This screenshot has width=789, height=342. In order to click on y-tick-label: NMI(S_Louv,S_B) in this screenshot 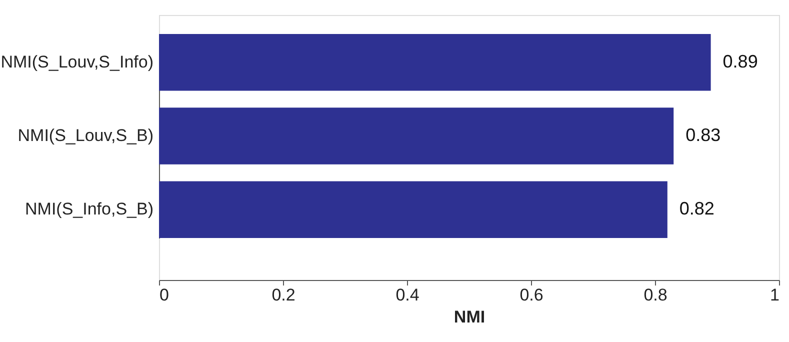, I will do `click(86, 135)`.